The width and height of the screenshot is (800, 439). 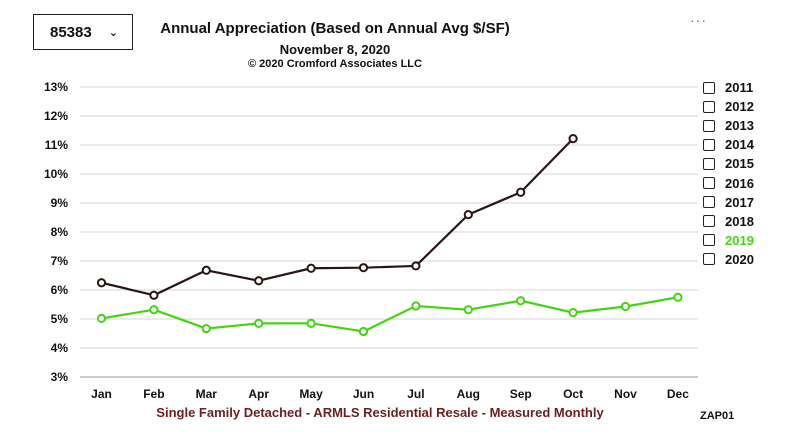 I want to click on legend-item-2013: 2013, so click(x=748, y=125).